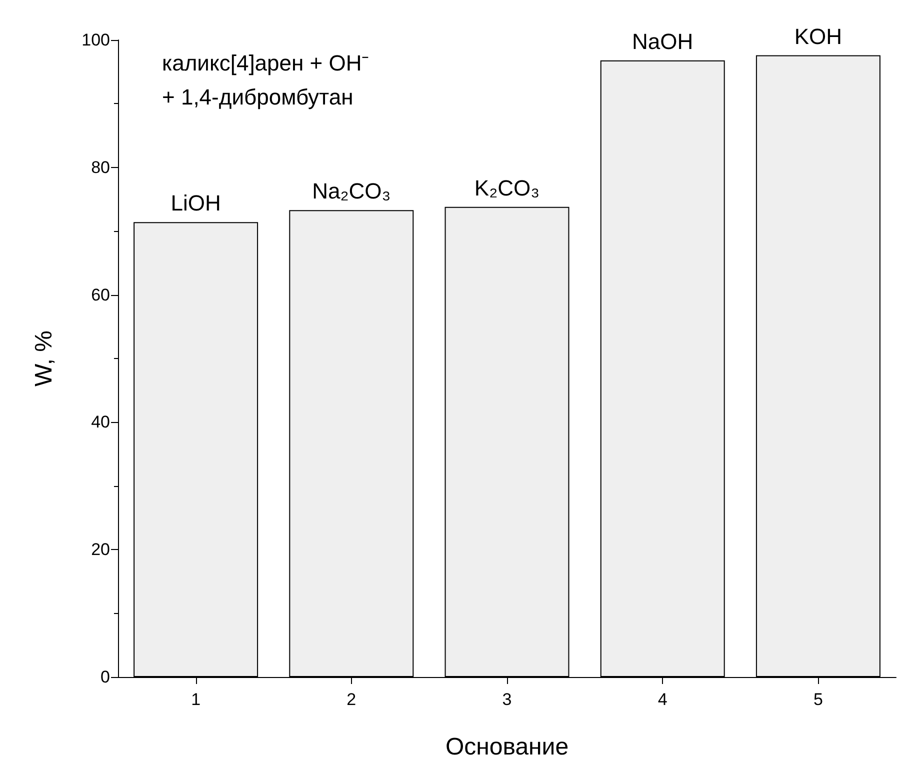 This screenshot has height=770, width=897. Describe the element at coordinates (100, 550) in the screenshot. I see `y-tick-label: 20` at that location.